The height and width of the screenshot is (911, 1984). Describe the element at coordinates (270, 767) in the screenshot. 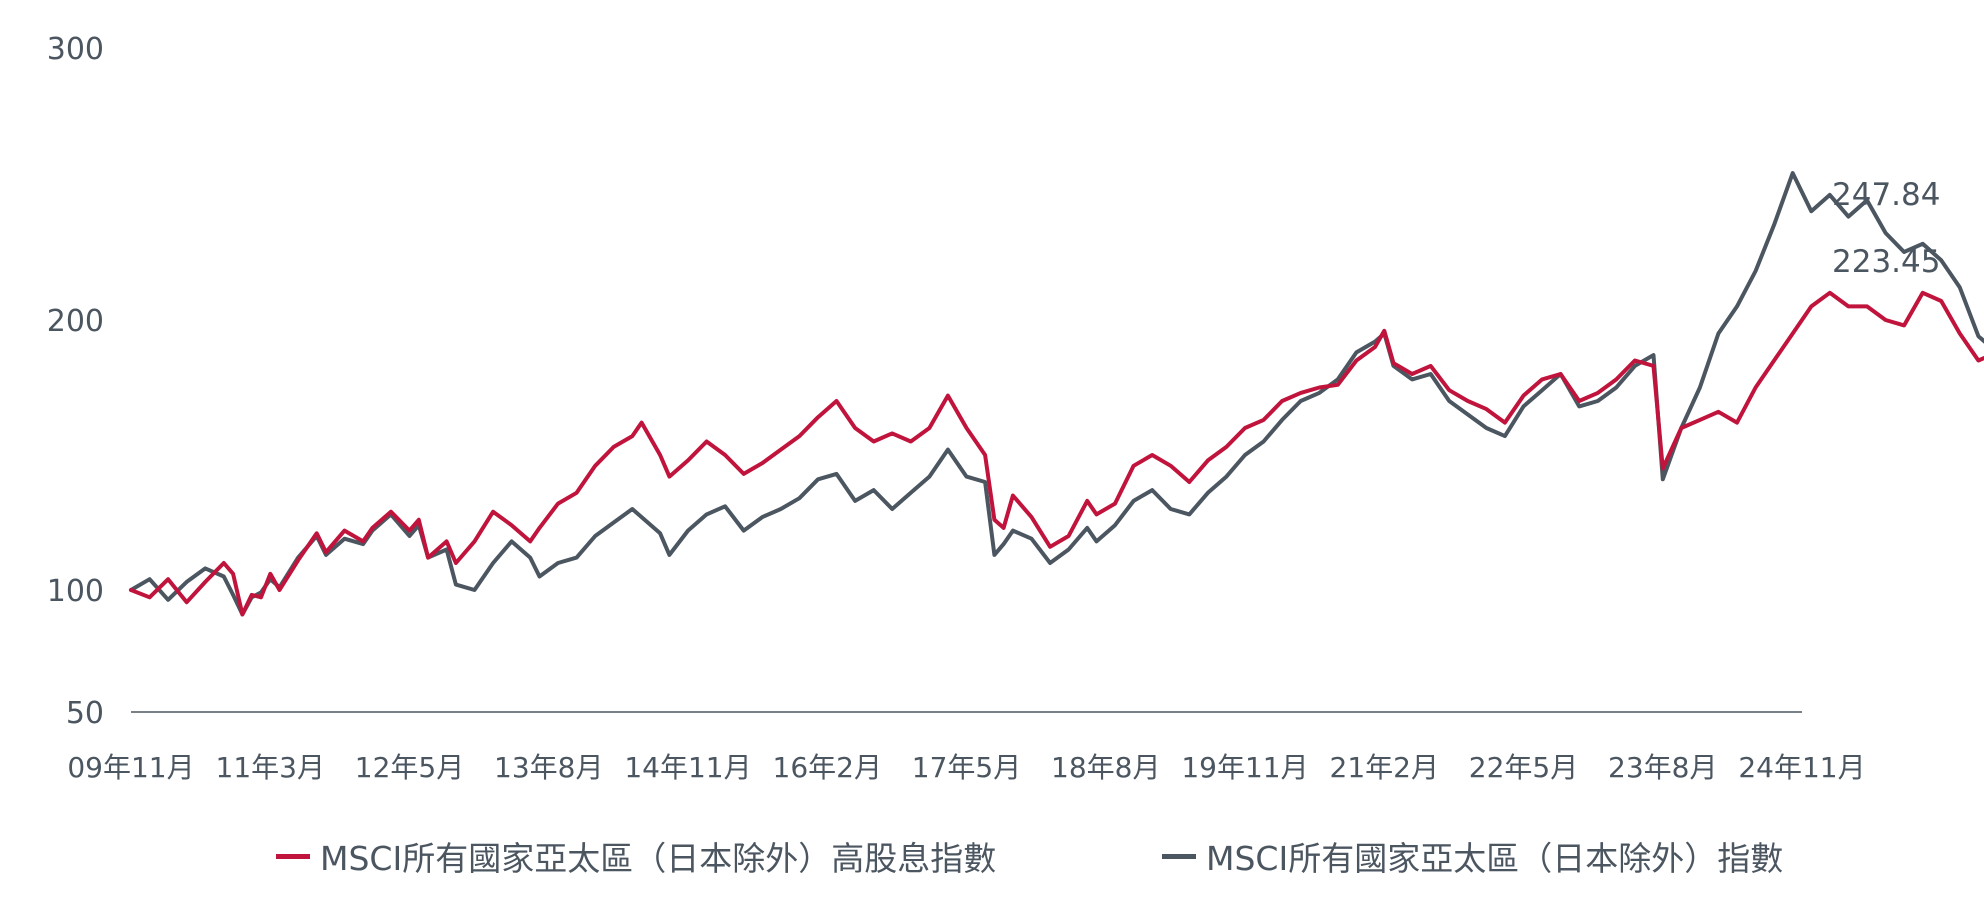

I see `x-tick-label: 11年3月` at that location.